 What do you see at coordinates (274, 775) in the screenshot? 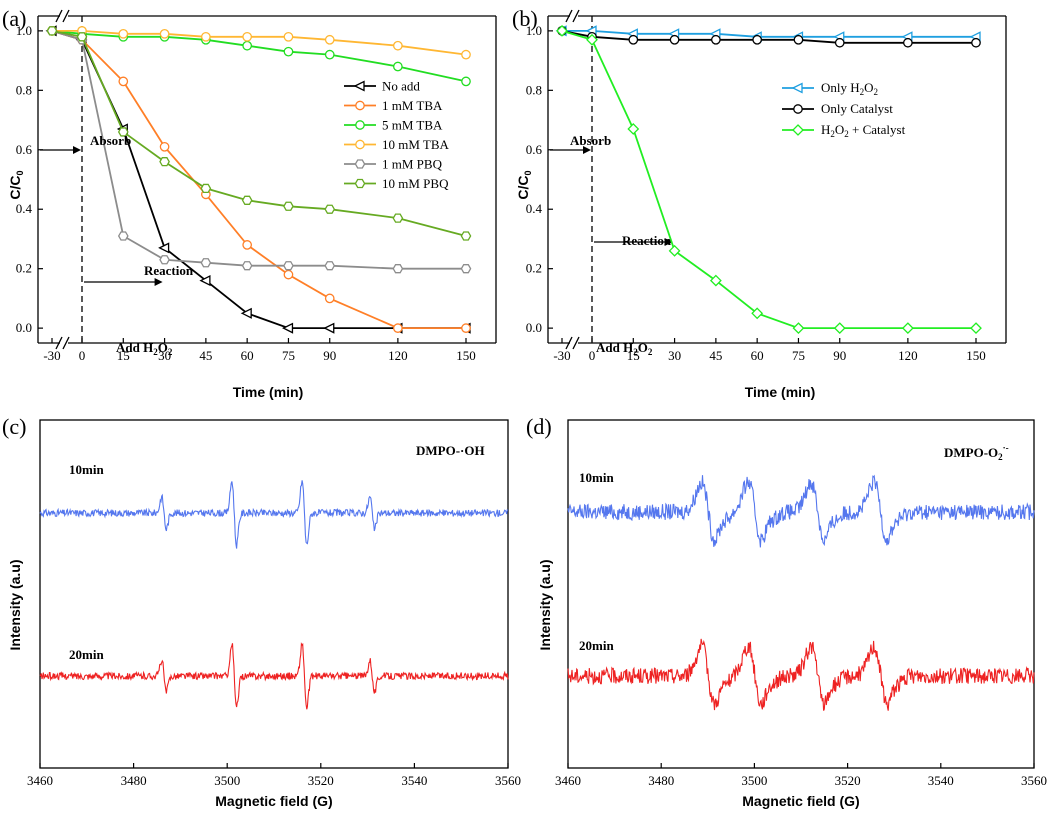
I see `panel-c-x-ticks: 3460 3480 3500 3520 3540 3560` at bounding box center [274, 775].